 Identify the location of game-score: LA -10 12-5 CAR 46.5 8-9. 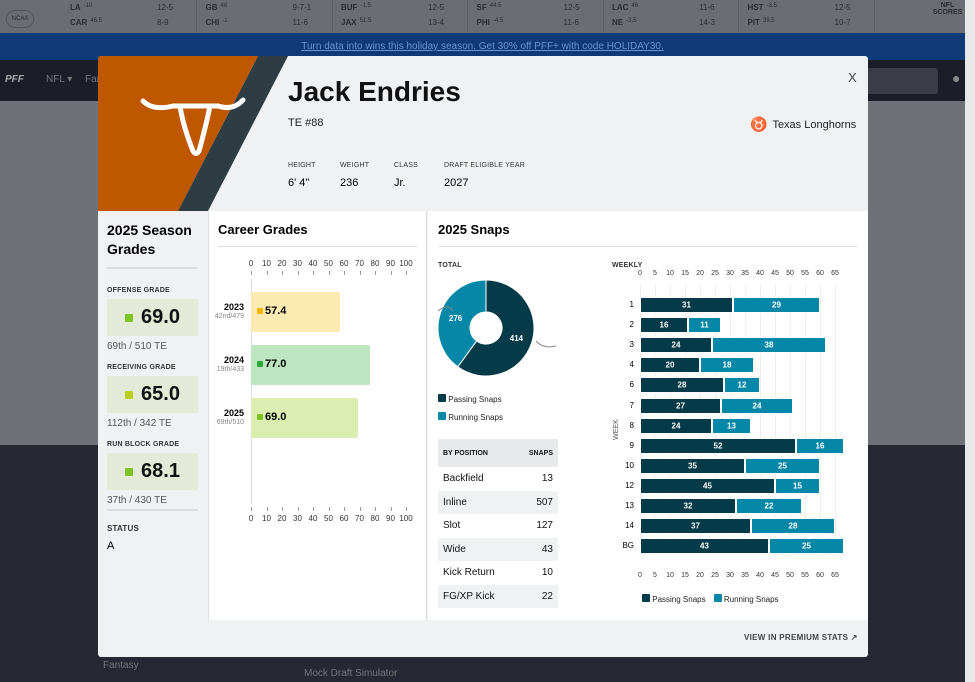
(129, 16).